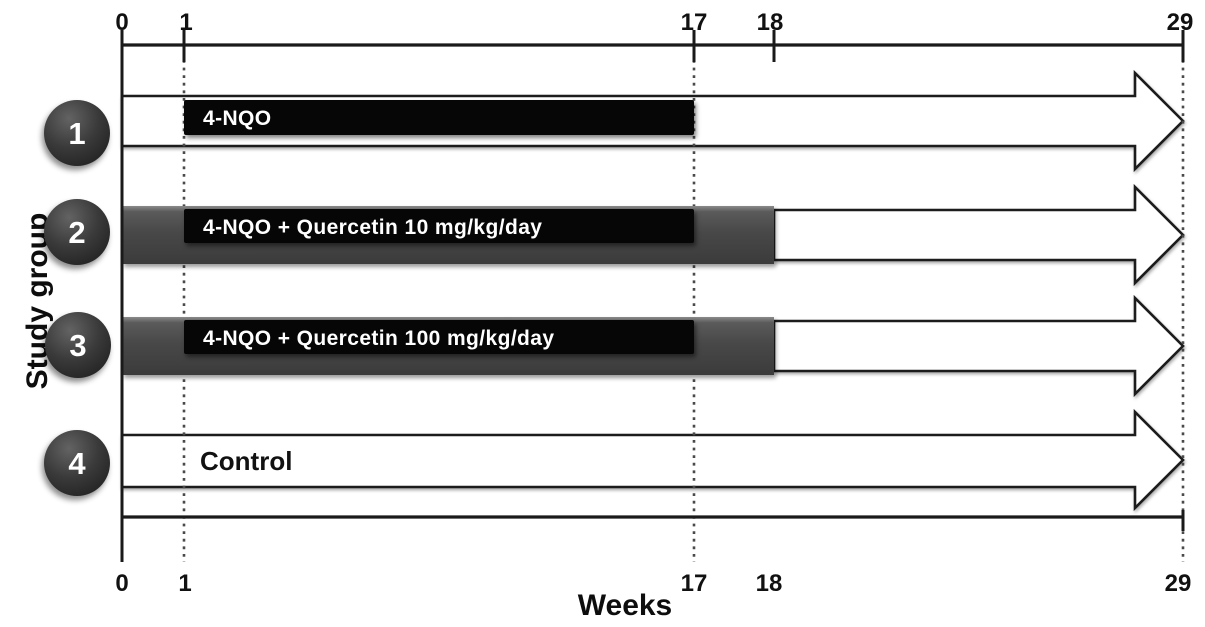 The image size is (1205, 627). I want to click on group-3-badge: 3, so click(78, 345).